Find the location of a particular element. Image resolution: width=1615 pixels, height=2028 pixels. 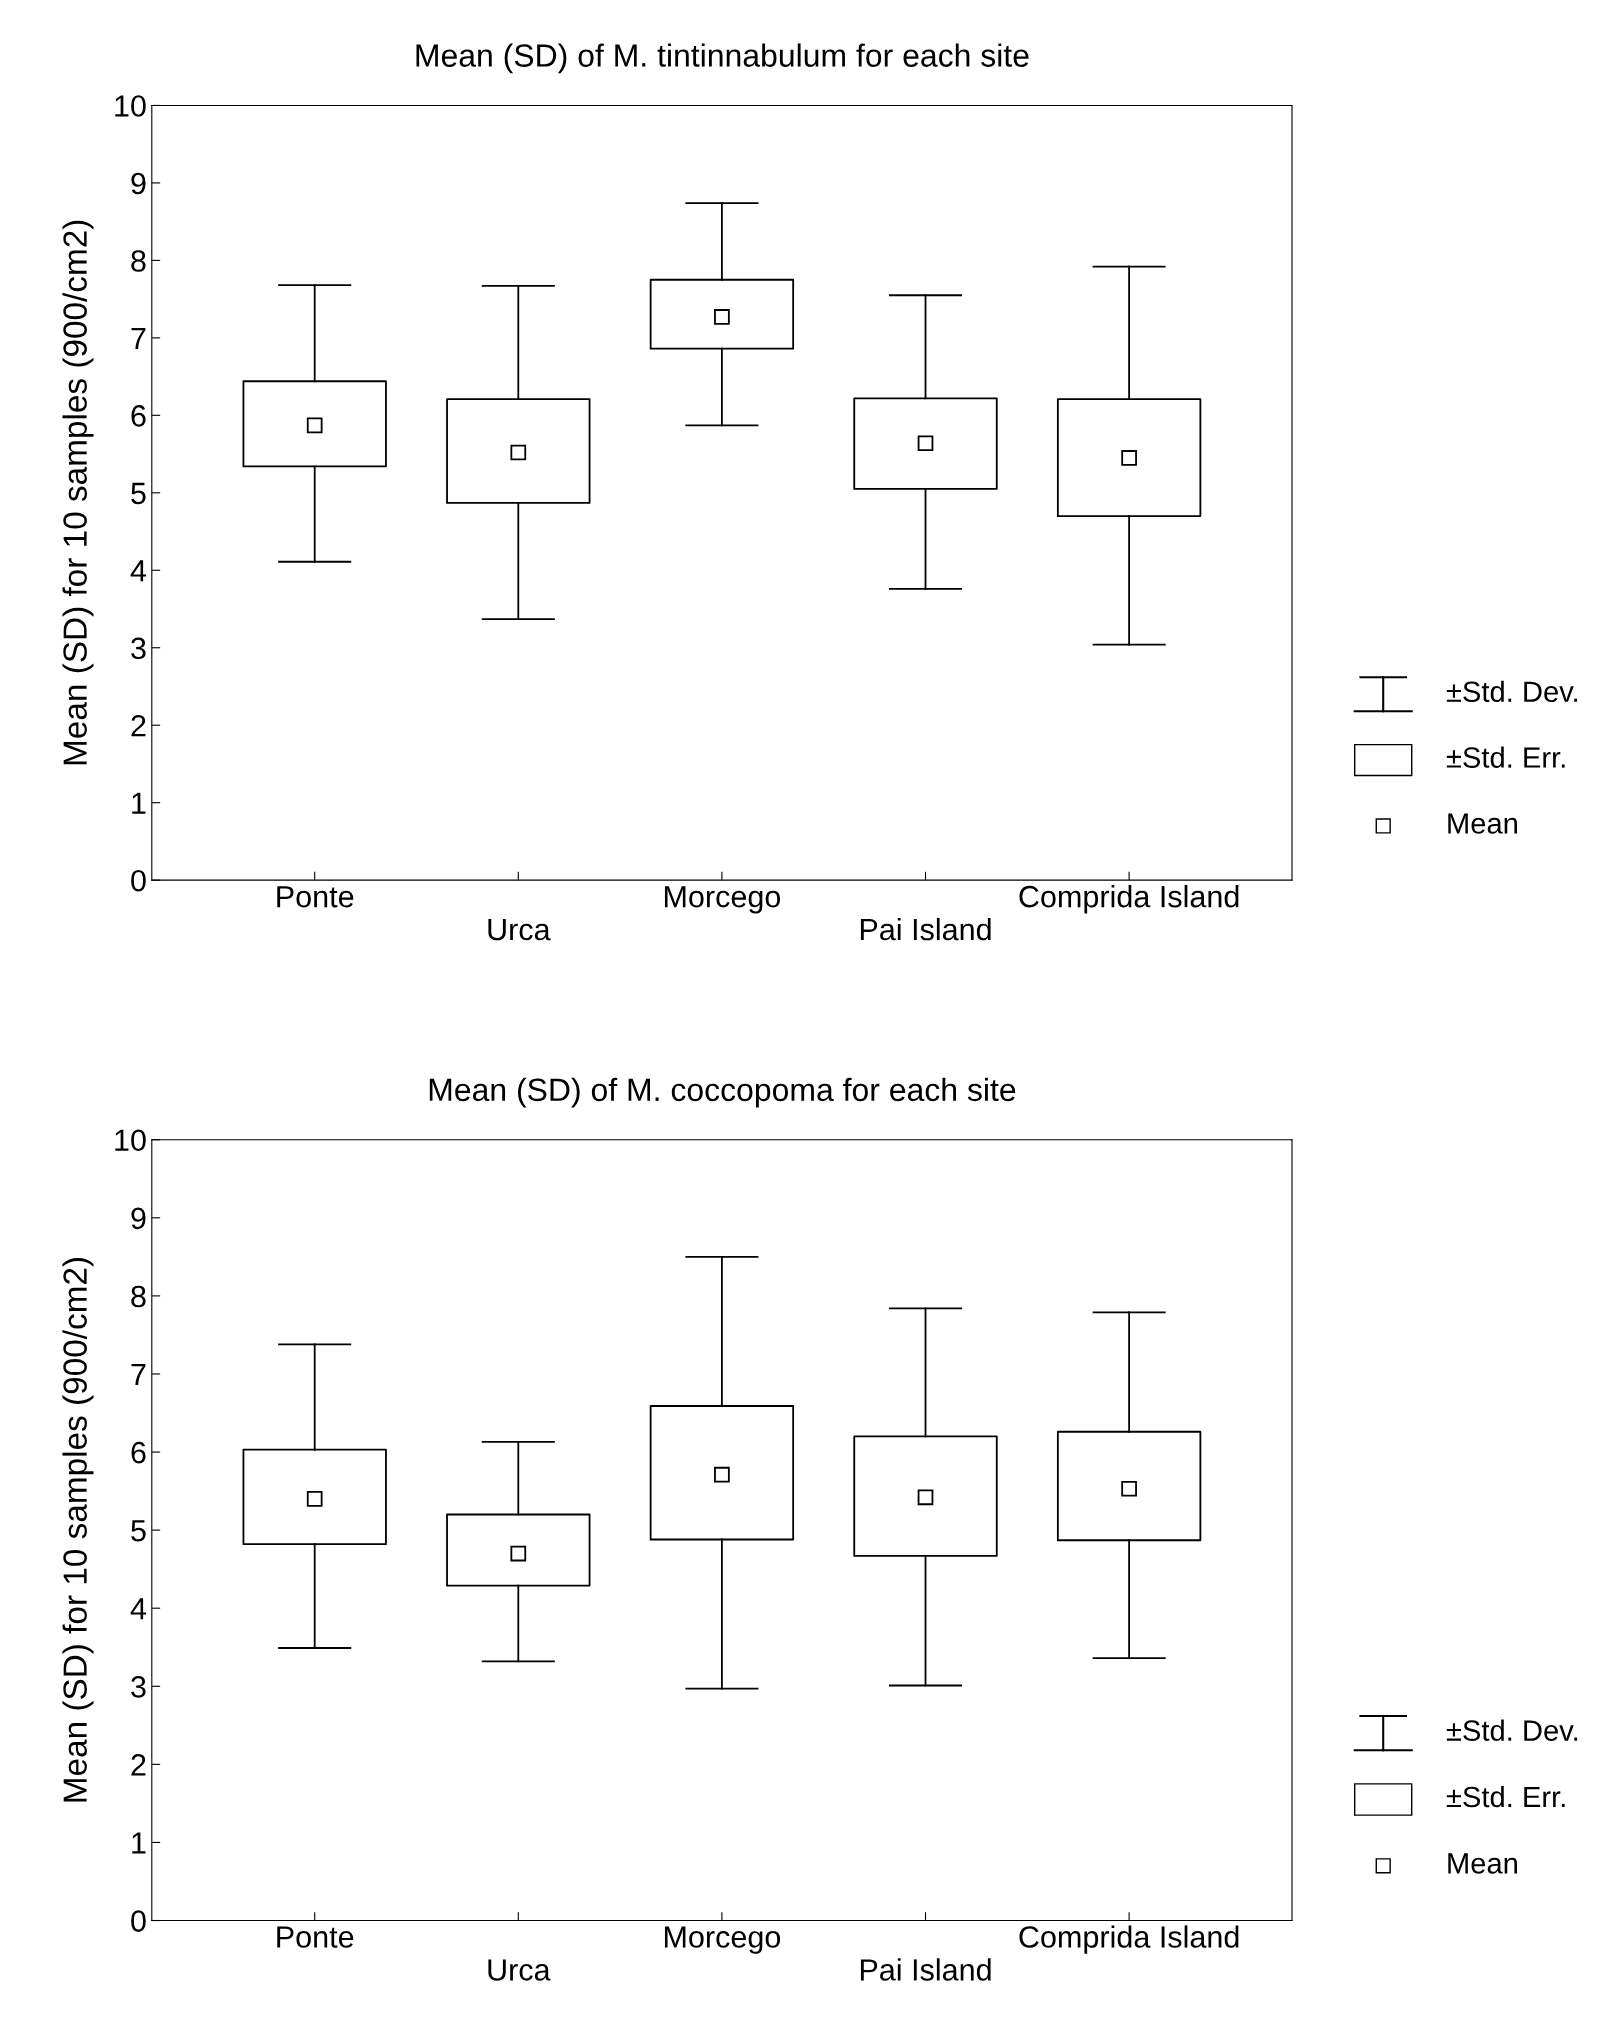

chart-title: Mean (SD) of M. tintinnabulum for each site is located at coordinates (722, 58).